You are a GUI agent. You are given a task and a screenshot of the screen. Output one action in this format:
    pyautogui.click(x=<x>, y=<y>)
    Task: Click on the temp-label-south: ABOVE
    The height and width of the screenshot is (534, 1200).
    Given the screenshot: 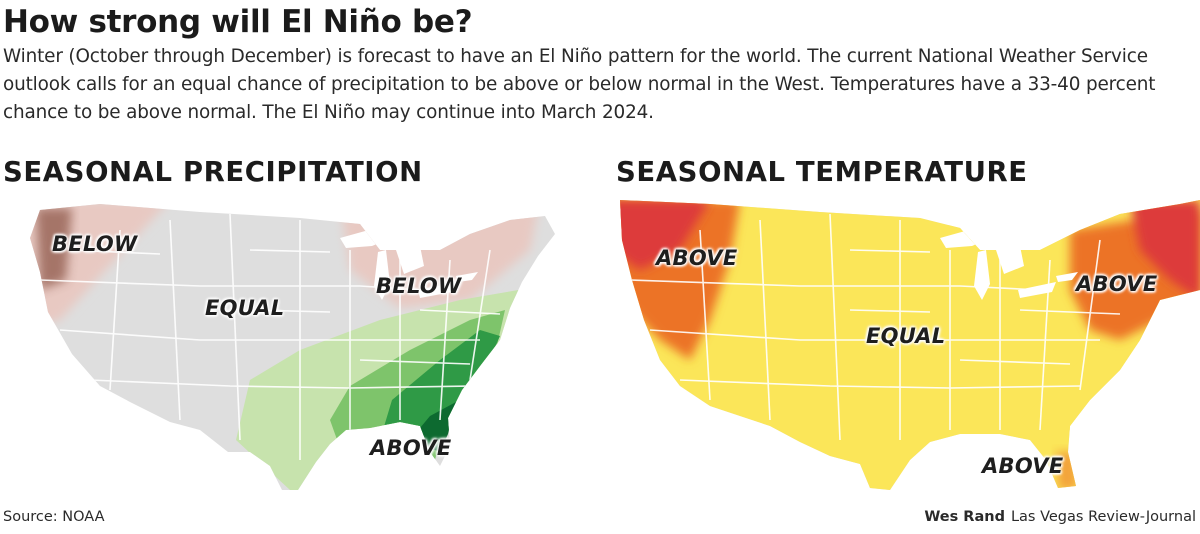 What is the action you would take?
    pyautogui.click(x=1023, y=466)
    